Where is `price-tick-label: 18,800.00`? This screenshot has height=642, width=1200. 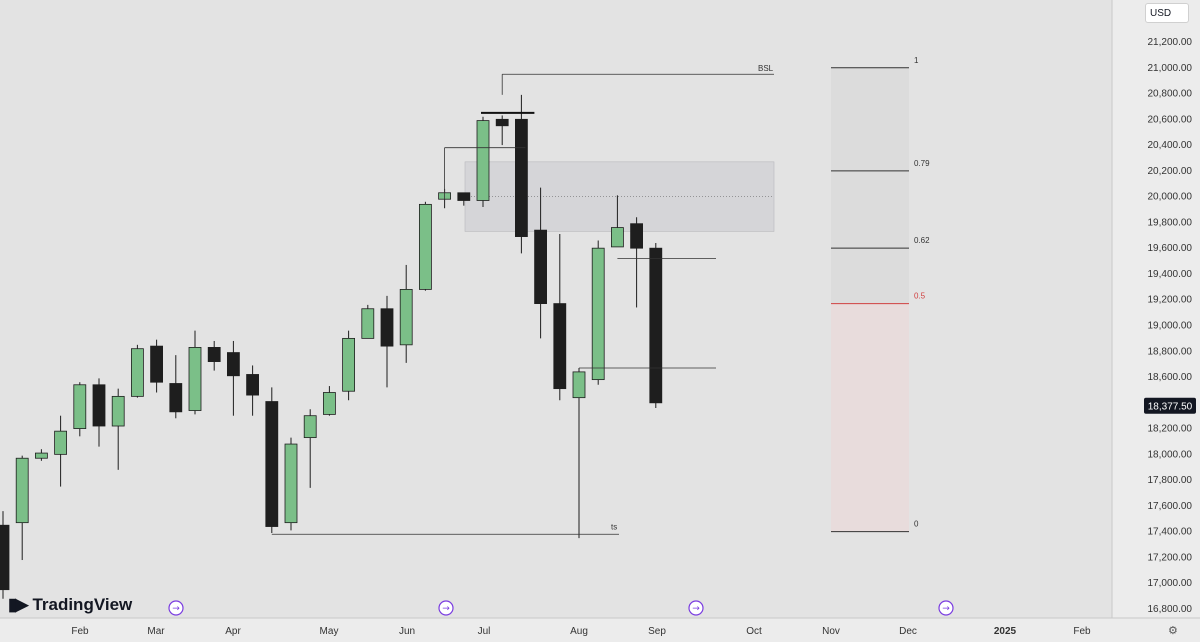
price-tick-label: 18,800.00 is located at coordinates (1170, 351).